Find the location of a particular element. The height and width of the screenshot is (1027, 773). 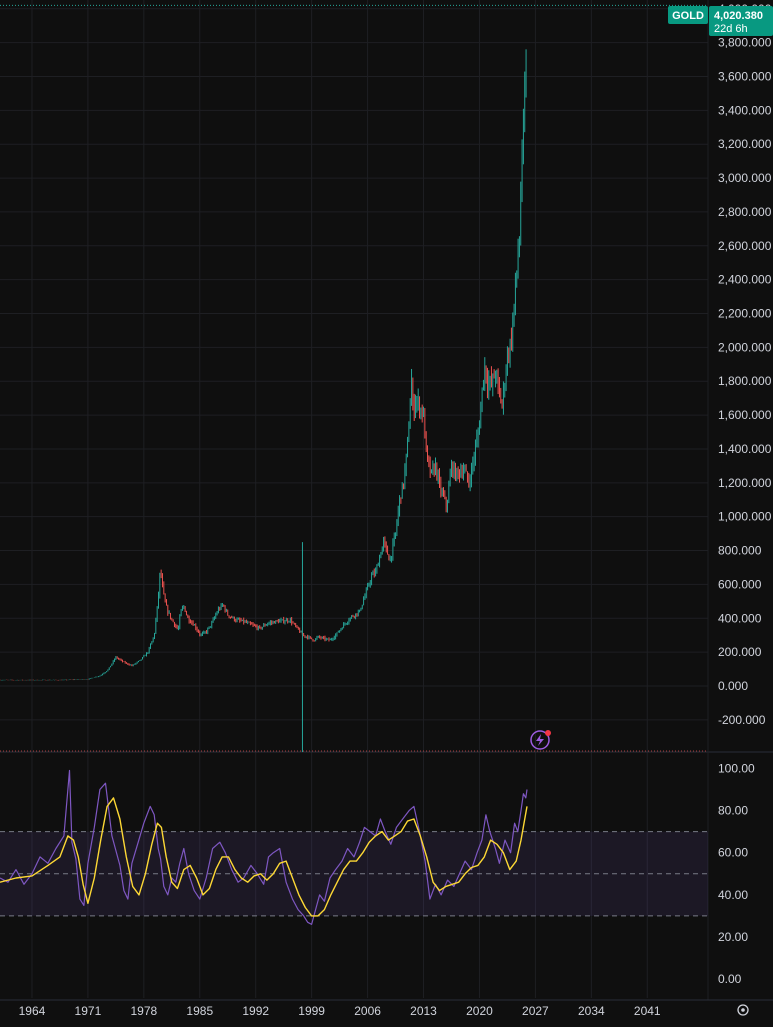

time-tick-label: 2041 is located at coordinates (647, 1011).